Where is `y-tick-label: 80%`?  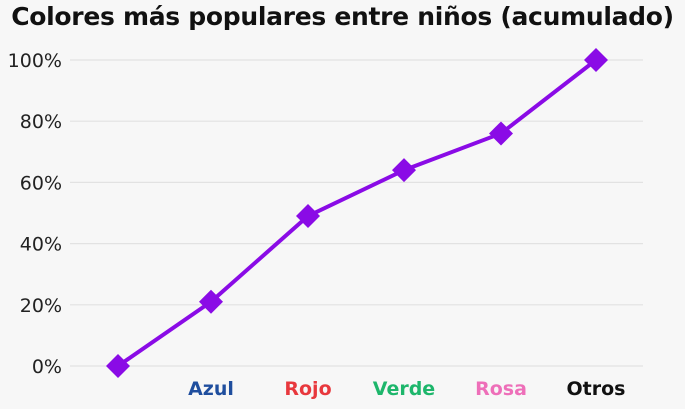 y-tick-label: 80% is located at coordinates (41, 122).